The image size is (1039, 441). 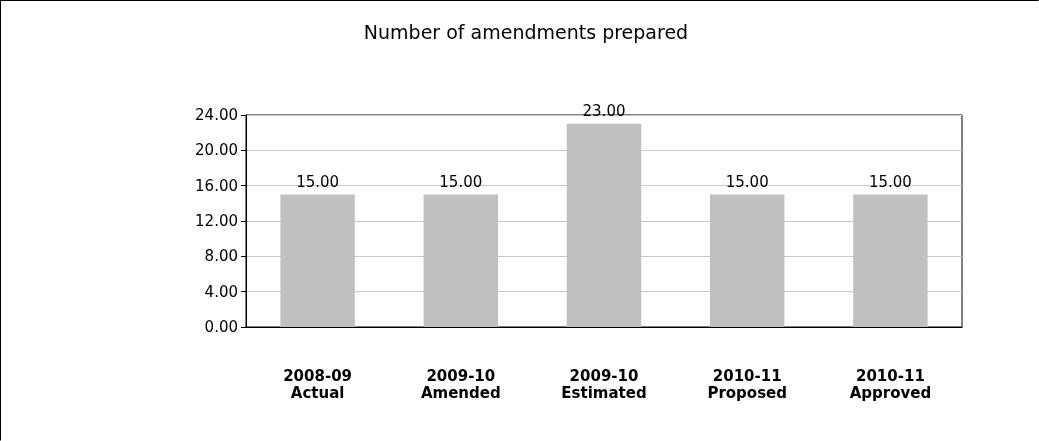 I want to click on y-tick-label: 16.00, so click(x=216, y=185).